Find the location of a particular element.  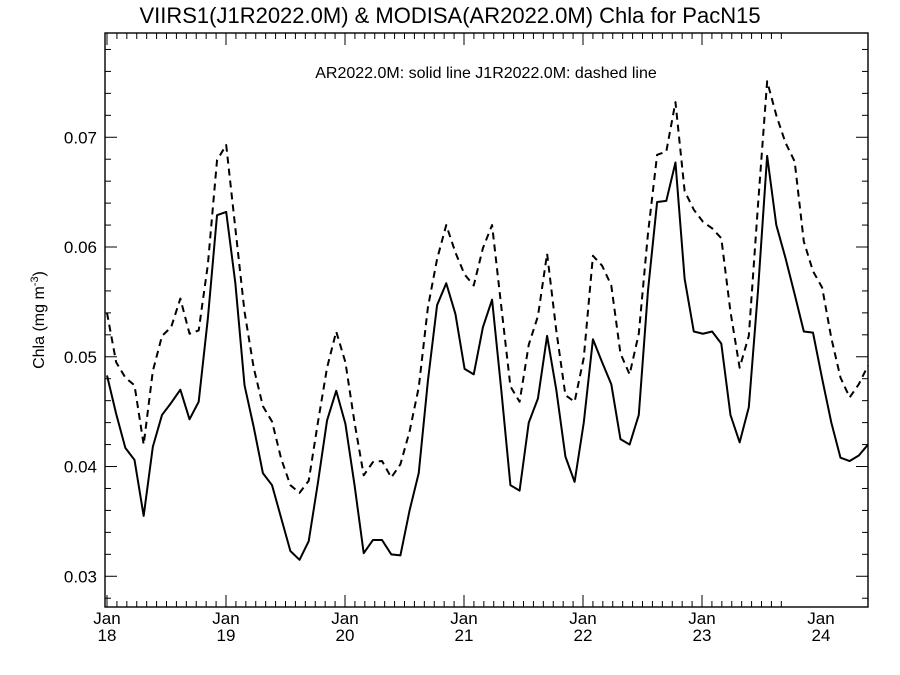

y-tick-label: 0.03 is located at coordinates (80, 576).